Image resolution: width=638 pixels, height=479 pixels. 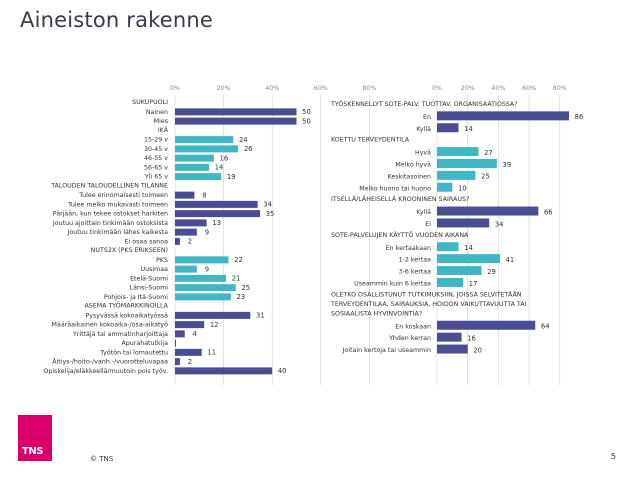 What do you see at coordinates (149, 278) in the screenshot?
I see `left-category-label: Etelä-Suomi` at bounding box center [149, 278].